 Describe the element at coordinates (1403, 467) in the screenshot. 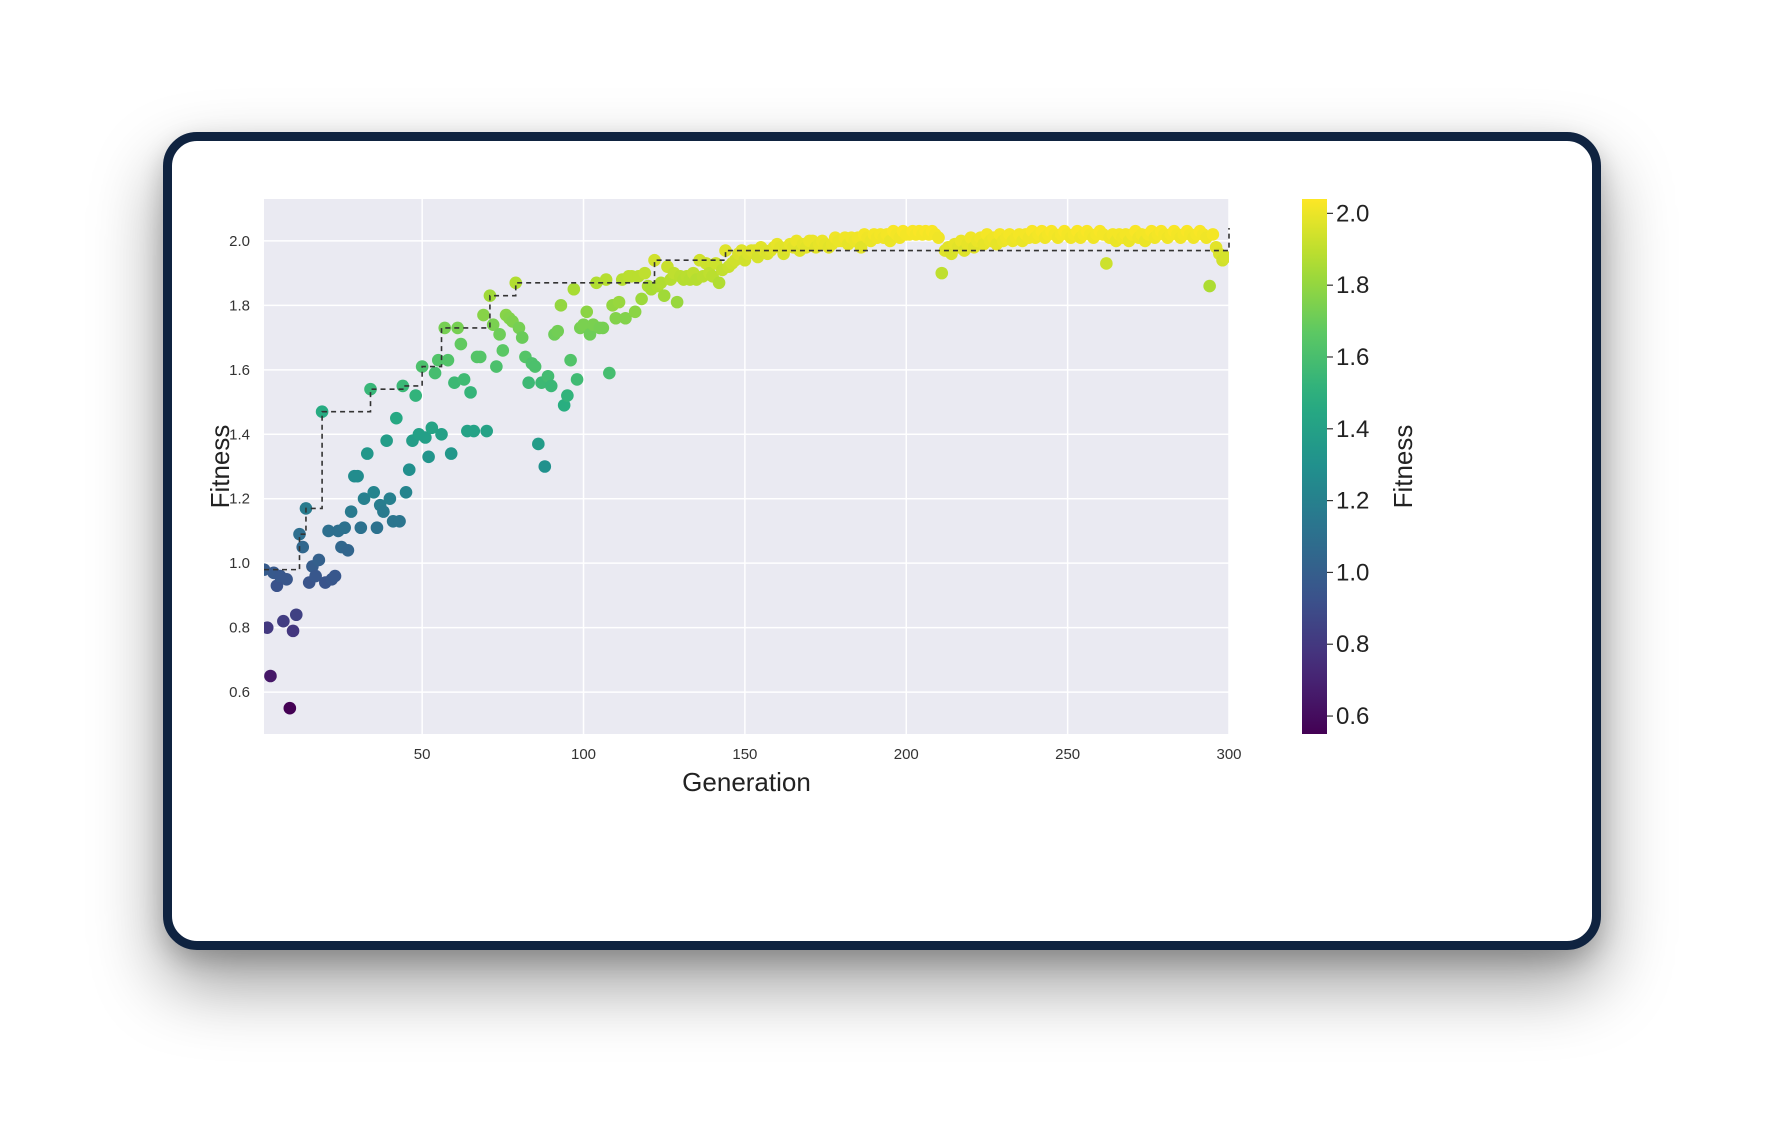

I see `colorbar-label: Fitness` at that location.